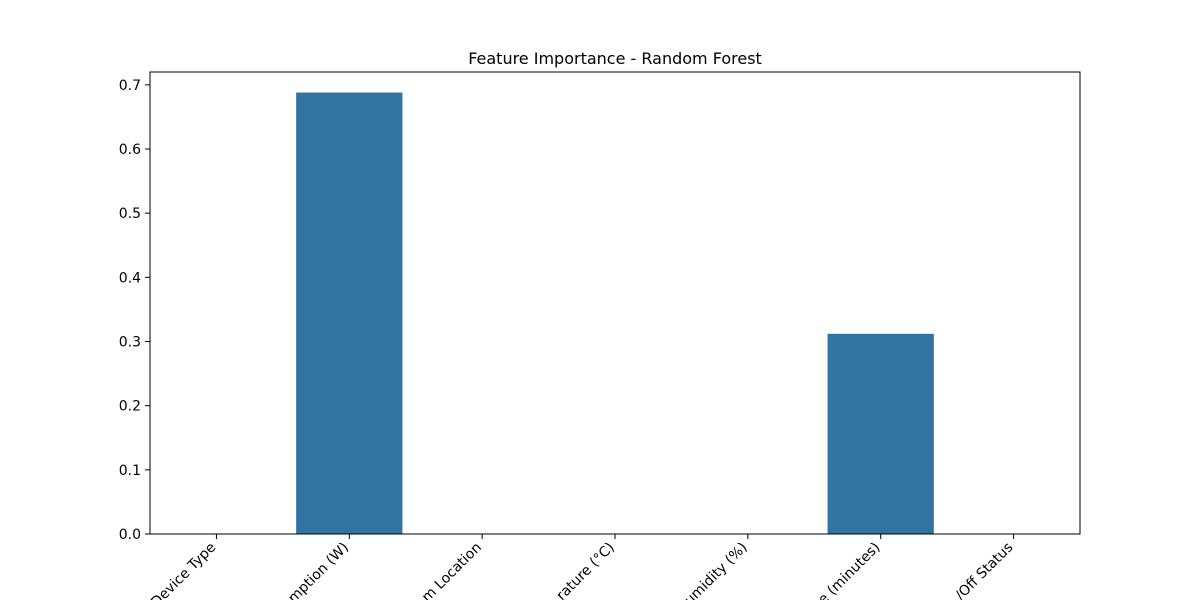  Describe the element at coordinates (130, 150) in the screenshot. I see `y-tick-label: 0.6` at that location.